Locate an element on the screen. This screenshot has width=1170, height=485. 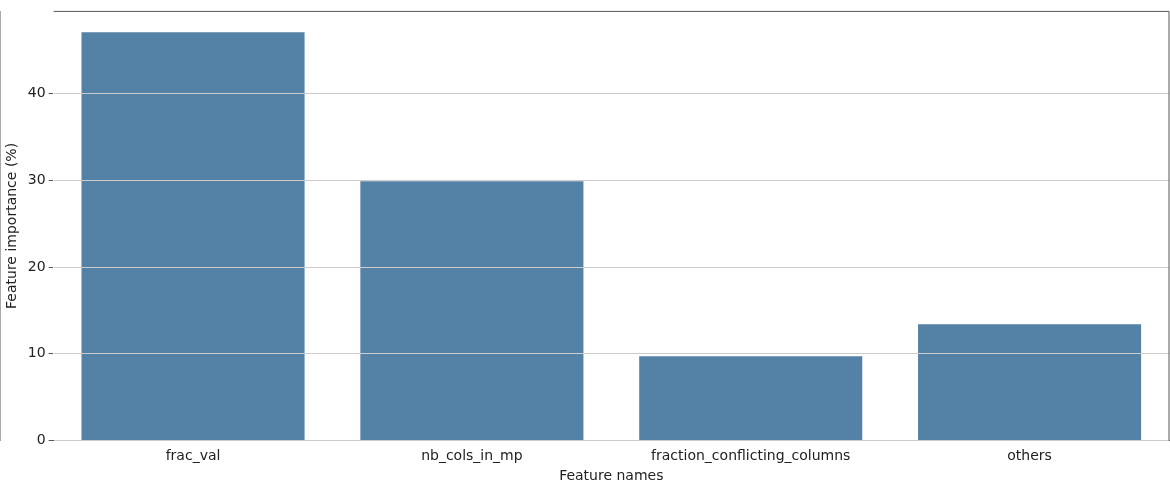
x-tick-label: fraction_conflicting_columns is located at coordinates (751, 455).